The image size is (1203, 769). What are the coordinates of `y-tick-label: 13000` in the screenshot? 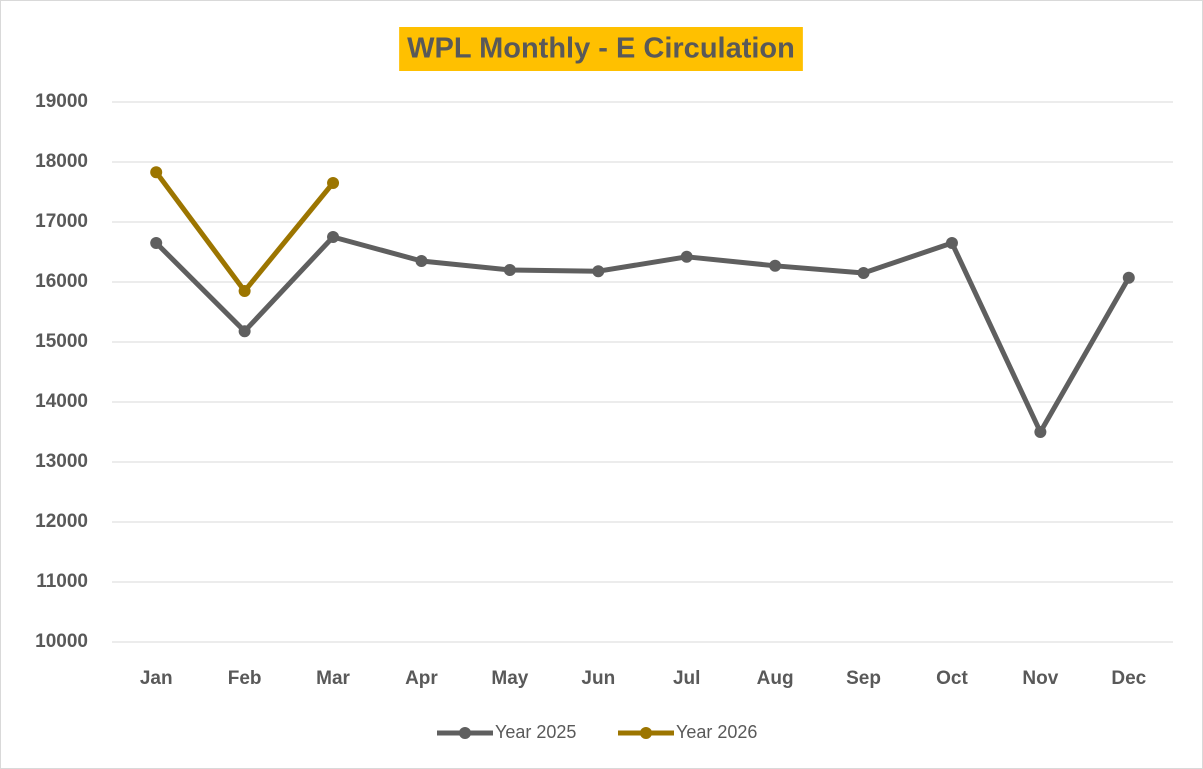 It's located at (61, 461).